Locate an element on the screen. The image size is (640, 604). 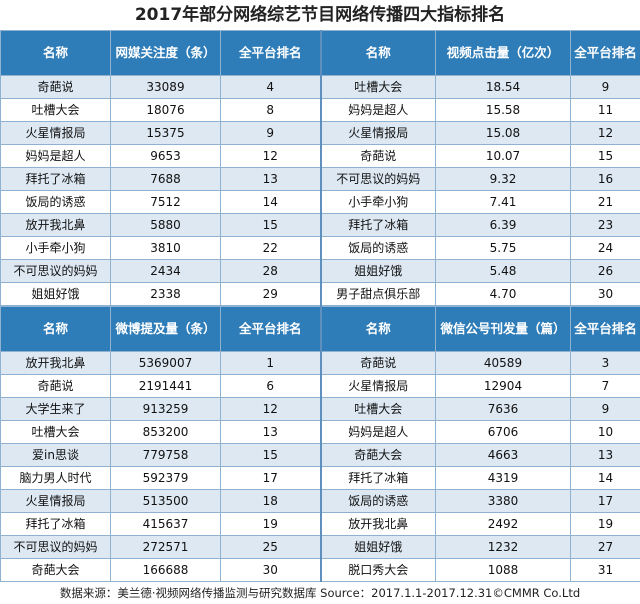
table-cell: 12904 is located at coordinates (503, 386).